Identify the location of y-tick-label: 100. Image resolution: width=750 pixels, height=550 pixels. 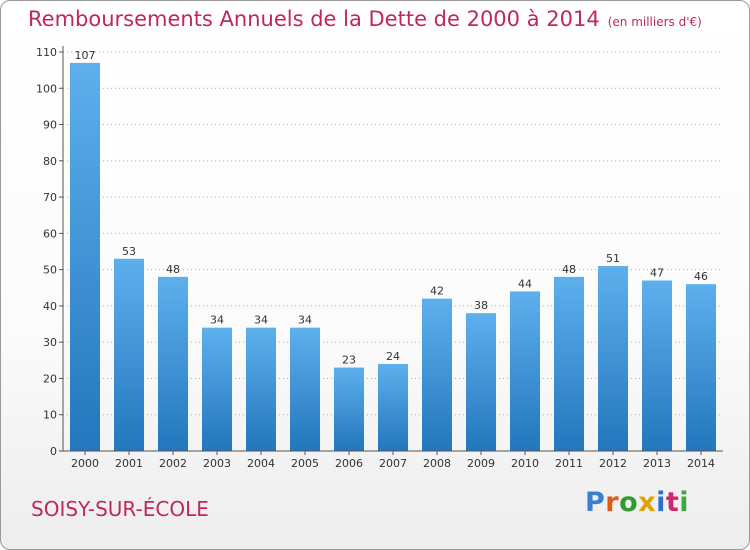
(46, 88).